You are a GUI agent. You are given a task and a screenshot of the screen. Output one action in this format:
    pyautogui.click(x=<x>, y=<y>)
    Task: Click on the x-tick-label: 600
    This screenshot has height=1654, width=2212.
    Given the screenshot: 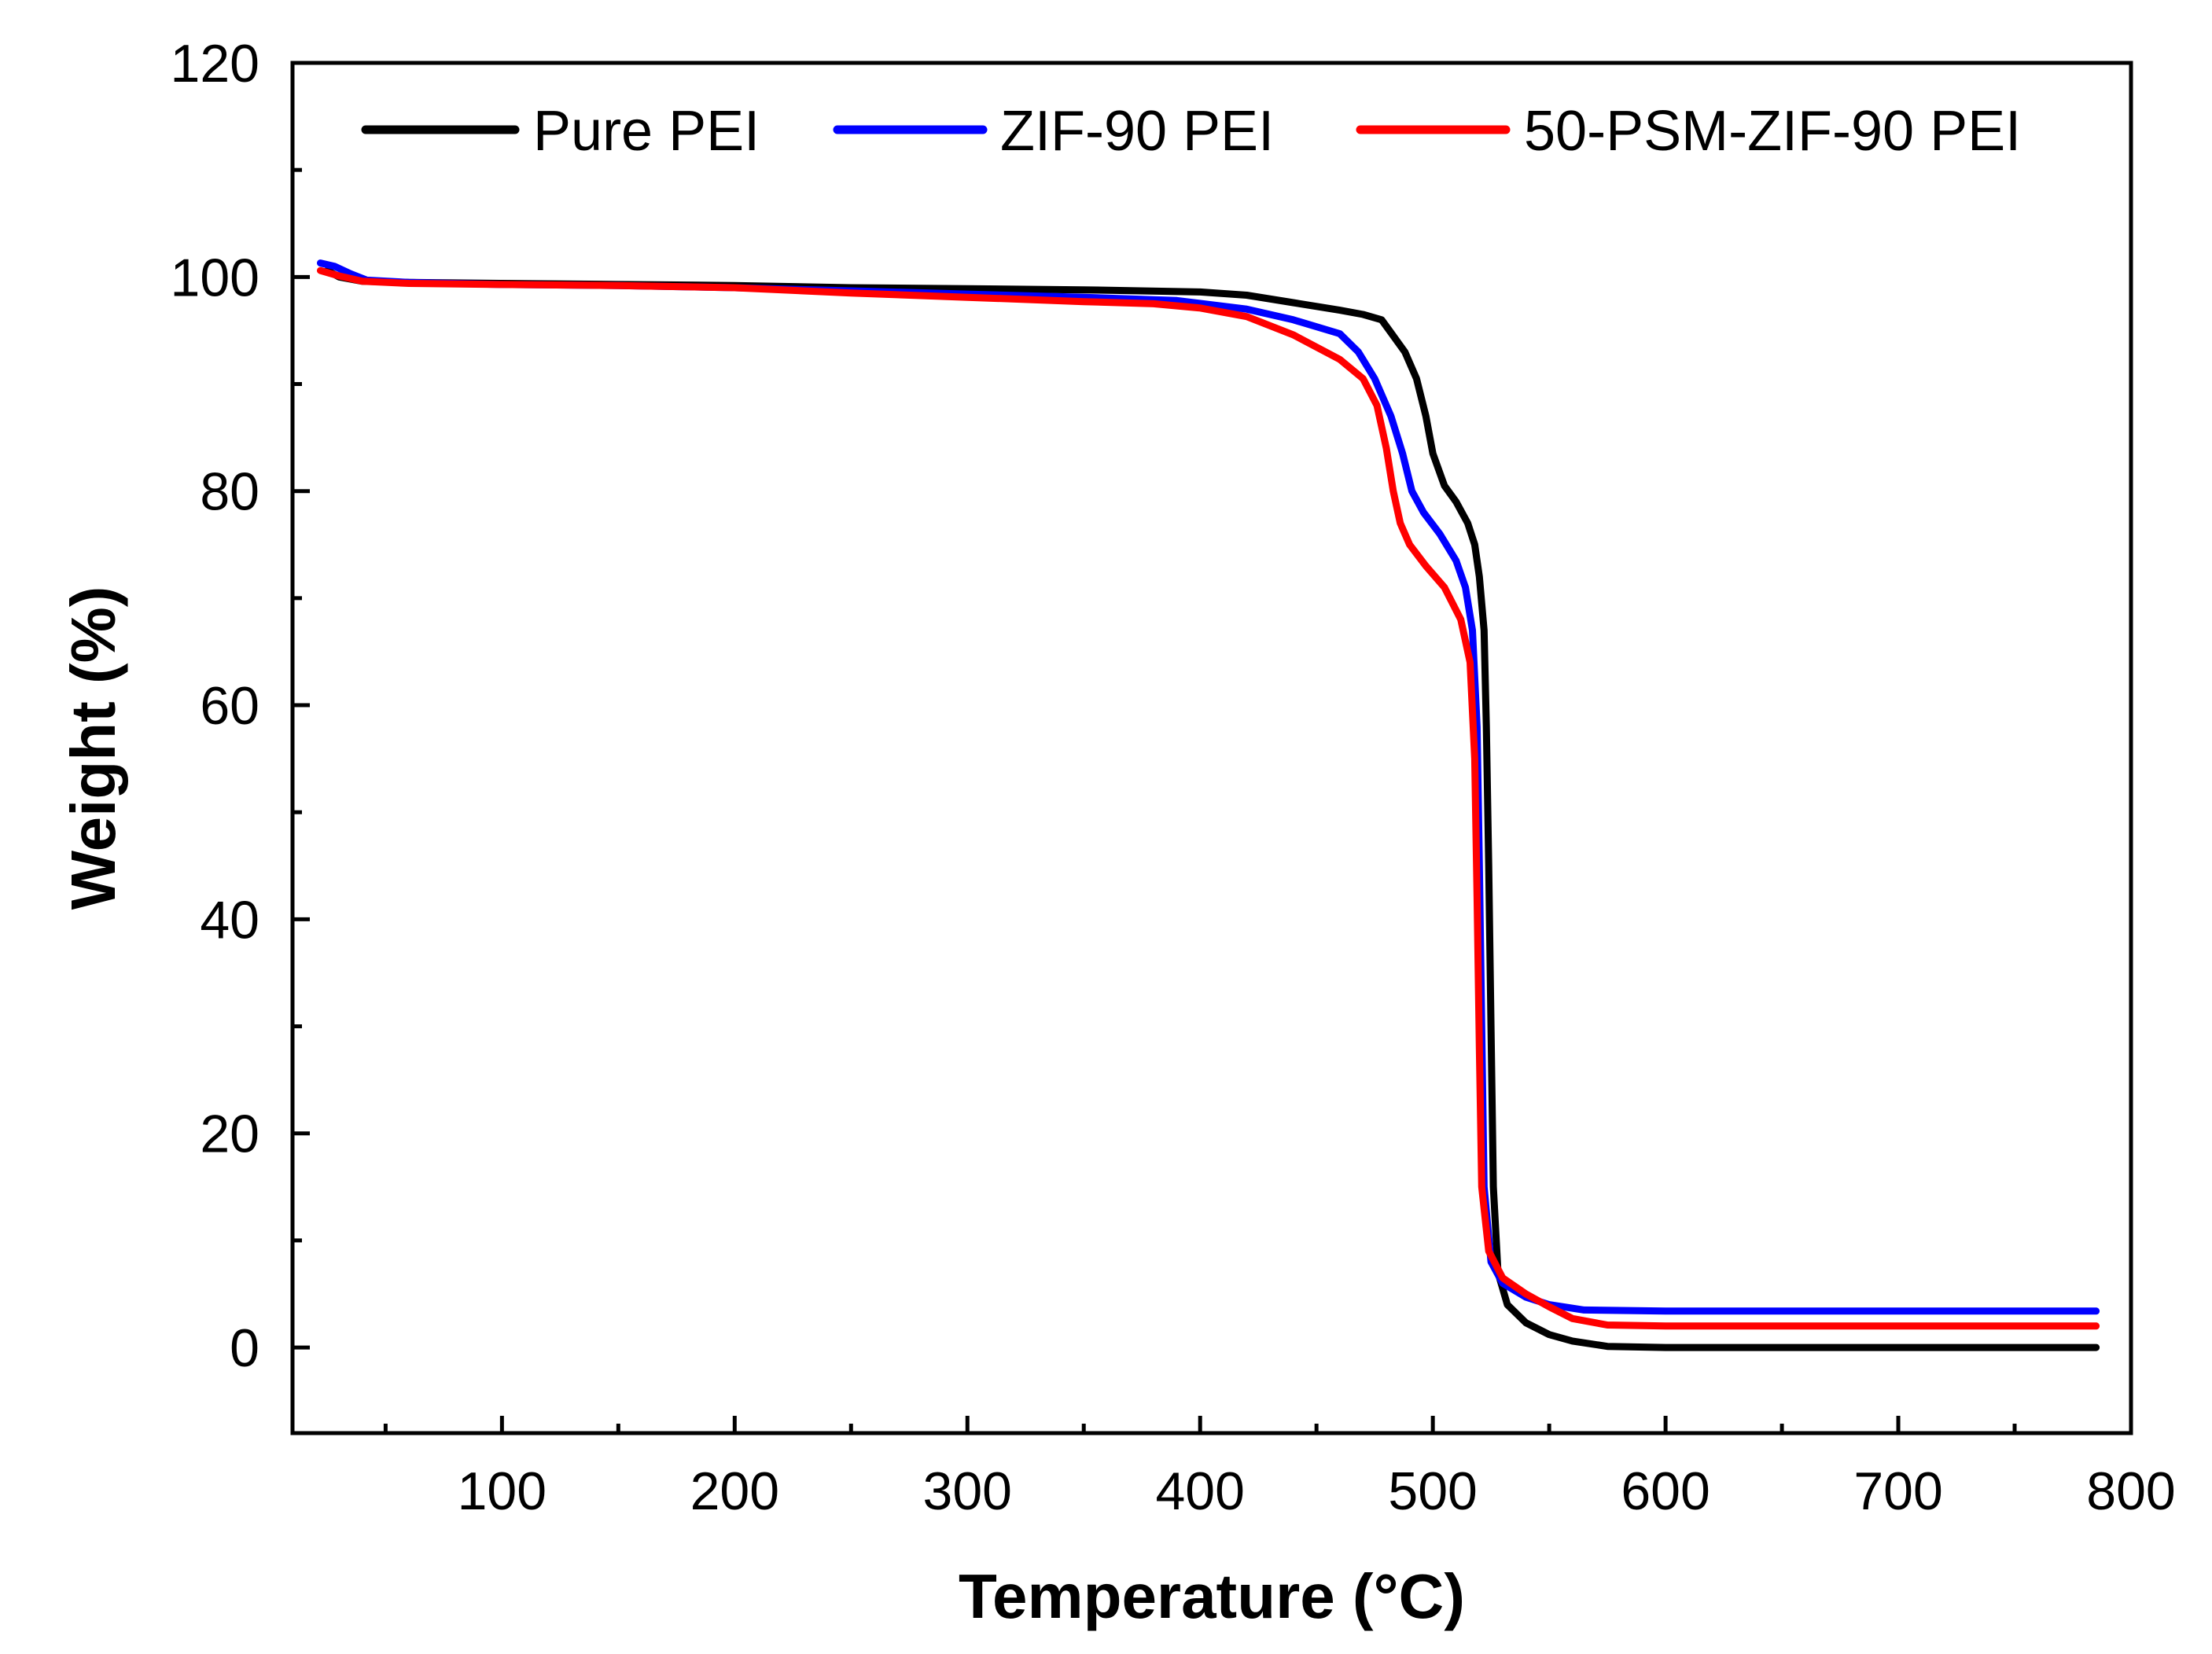 What is the action you would take?
    pyautogui.click(x=1666, y=1491)
    